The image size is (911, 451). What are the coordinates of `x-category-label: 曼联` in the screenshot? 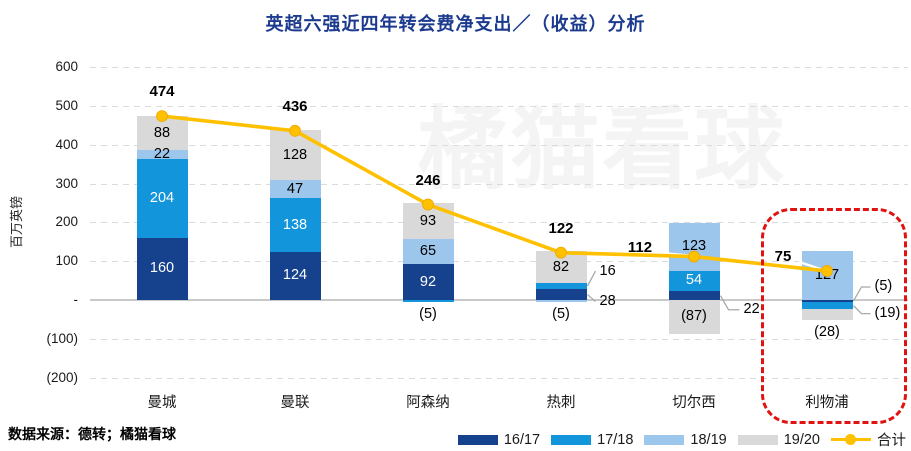 It's located at (295, 403).